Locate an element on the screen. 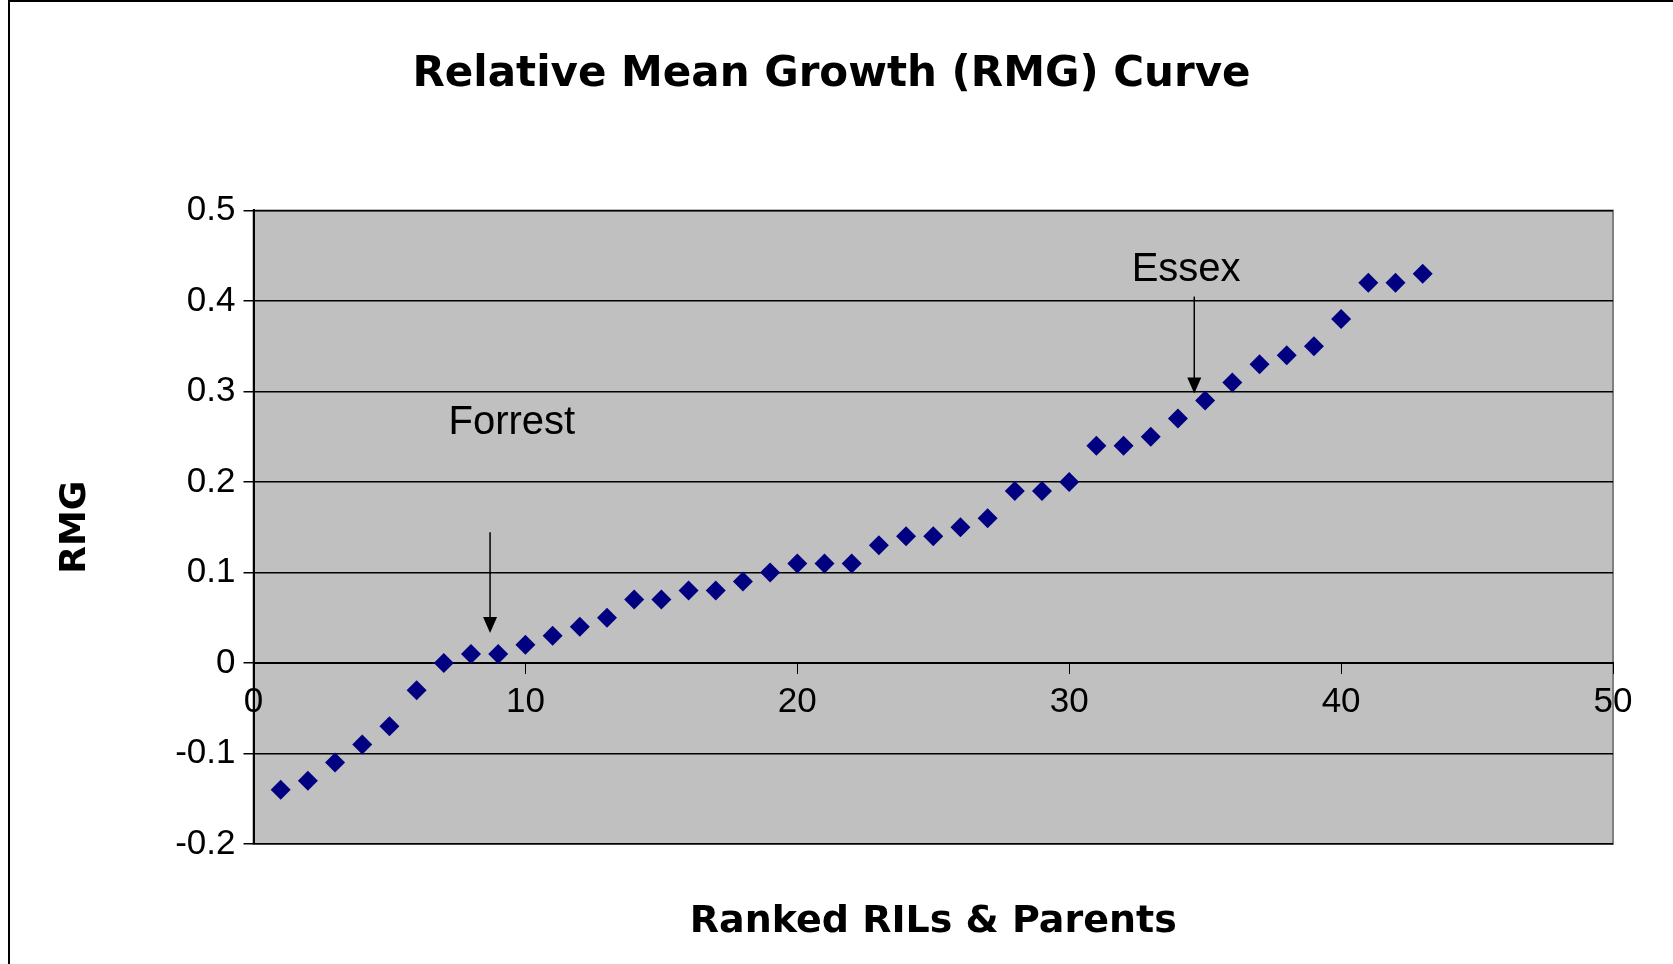 The width and height of the screenshot is (1673, 964). chart-title: Relative Mean Growth (RMG) Curve is located at coordinates (831, 72).